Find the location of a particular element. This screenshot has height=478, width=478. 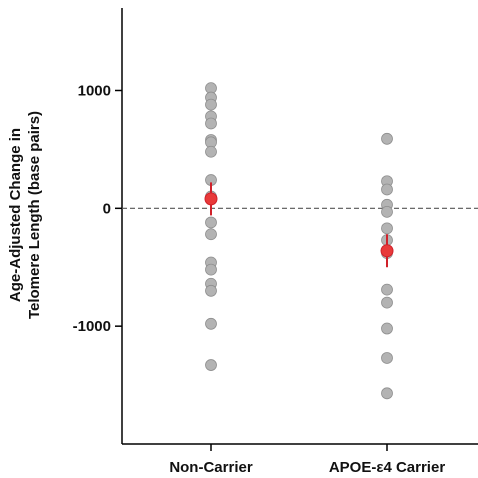

x-category-label-apoe-carrier: APOE-ε4 Carrier is located at coordinates (387, 467).